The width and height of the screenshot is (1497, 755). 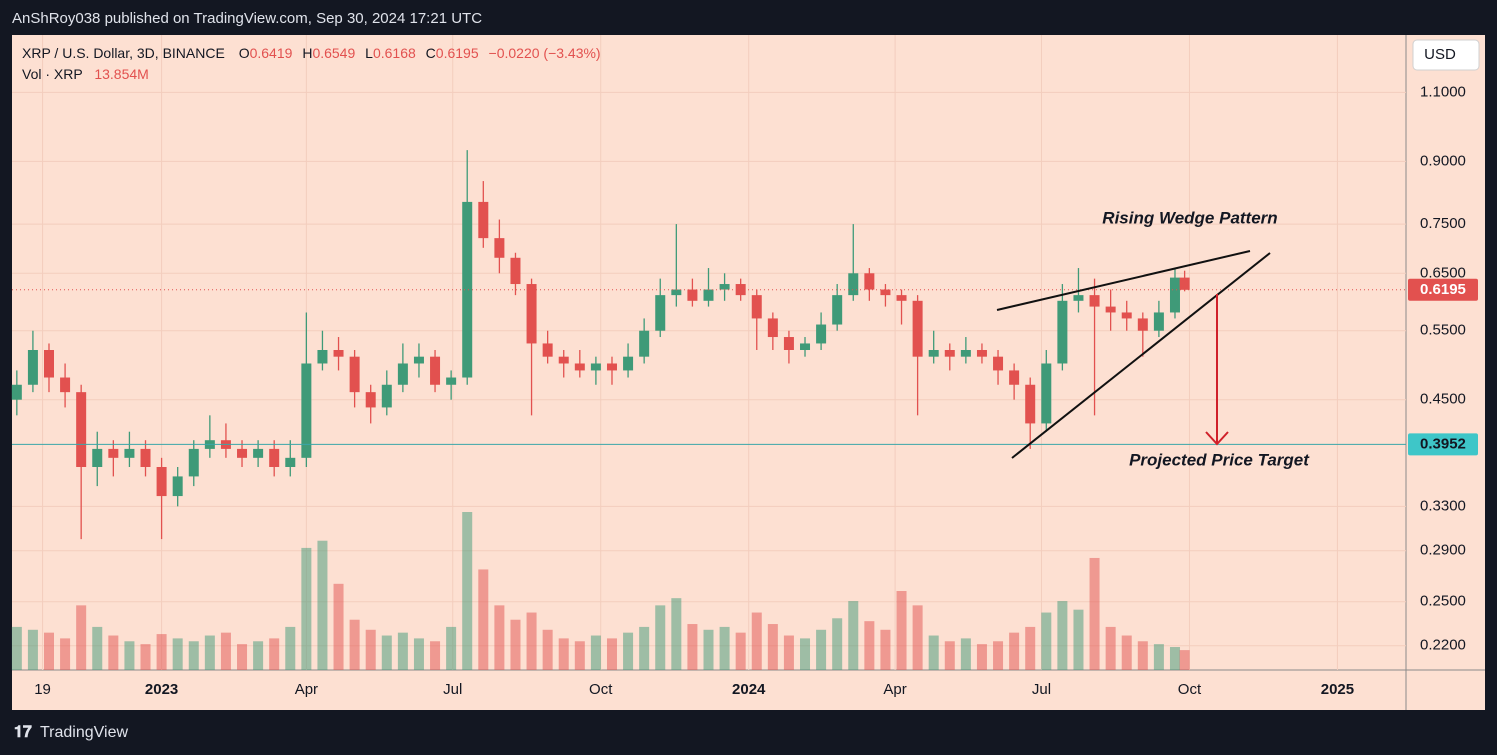 I want to click on last-price-label: 0.6195, so click(x=1443, y=289).